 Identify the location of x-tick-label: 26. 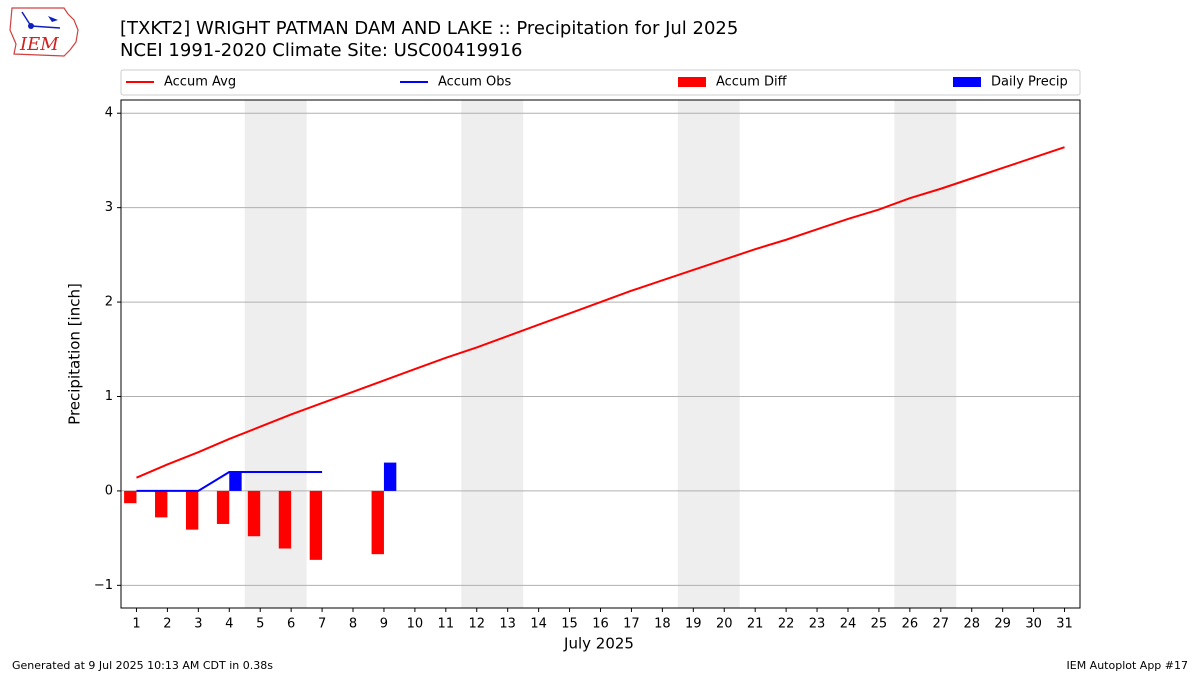
(910, 624).